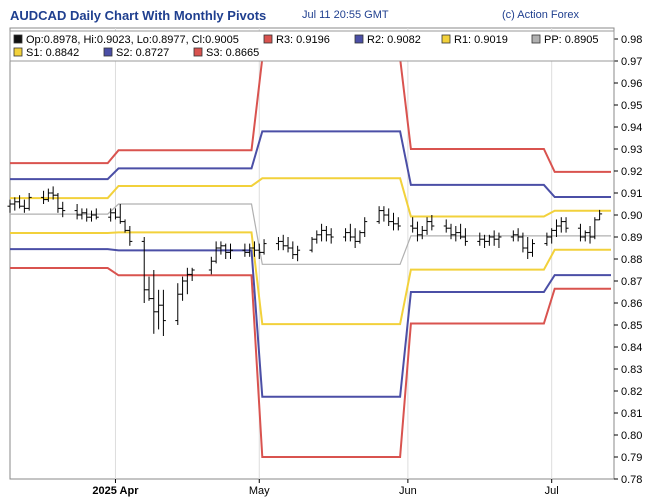 This screenshot has height=501, width=650. What do you see at coordinates (631, 392) in the screenshot?
I see `y-tick-label: 0.82` at bounding box center [631, 392].